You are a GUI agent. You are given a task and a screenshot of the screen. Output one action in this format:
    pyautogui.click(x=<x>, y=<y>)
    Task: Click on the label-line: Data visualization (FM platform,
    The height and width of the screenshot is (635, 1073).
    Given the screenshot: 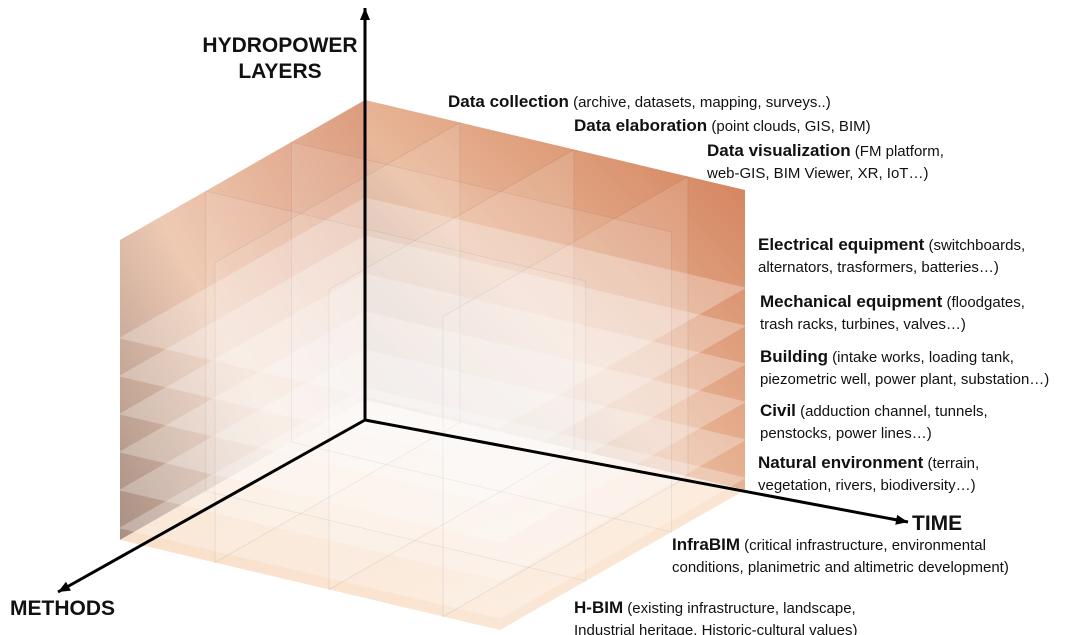 What is the action you would take?
    pyautogui.click(x=825, y=150)
    